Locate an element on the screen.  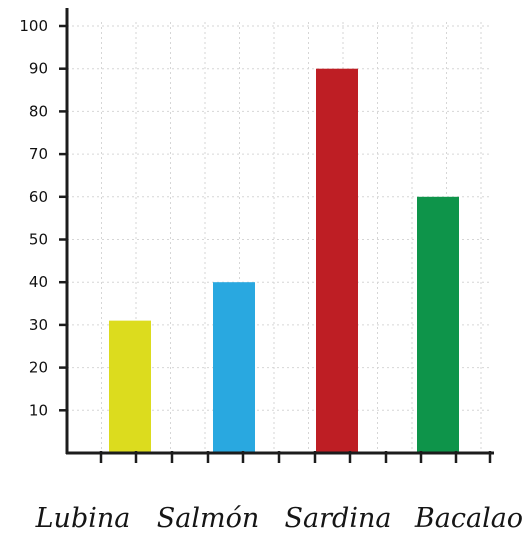
y-tick-label: 80 is located at coordinates (38, 111).